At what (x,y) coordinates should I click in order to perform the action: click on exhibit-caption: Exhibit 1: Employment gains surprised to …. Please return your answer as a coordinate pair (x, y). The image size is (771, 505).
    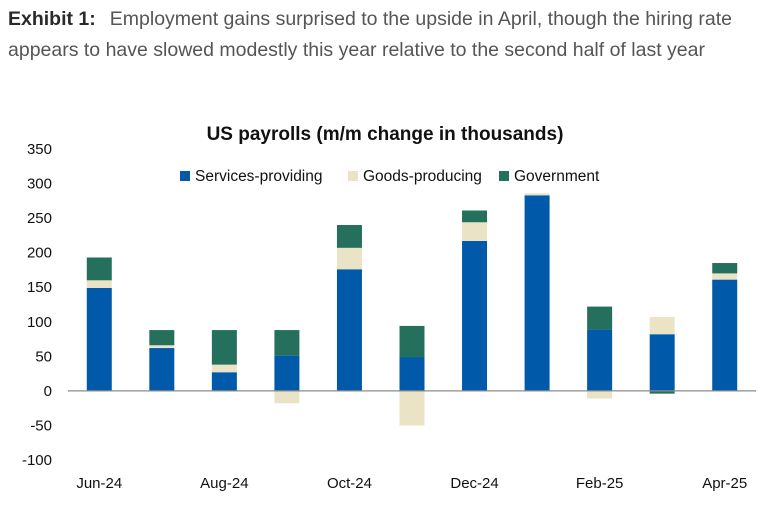
    Looking at the image, I should click on (383, 35).